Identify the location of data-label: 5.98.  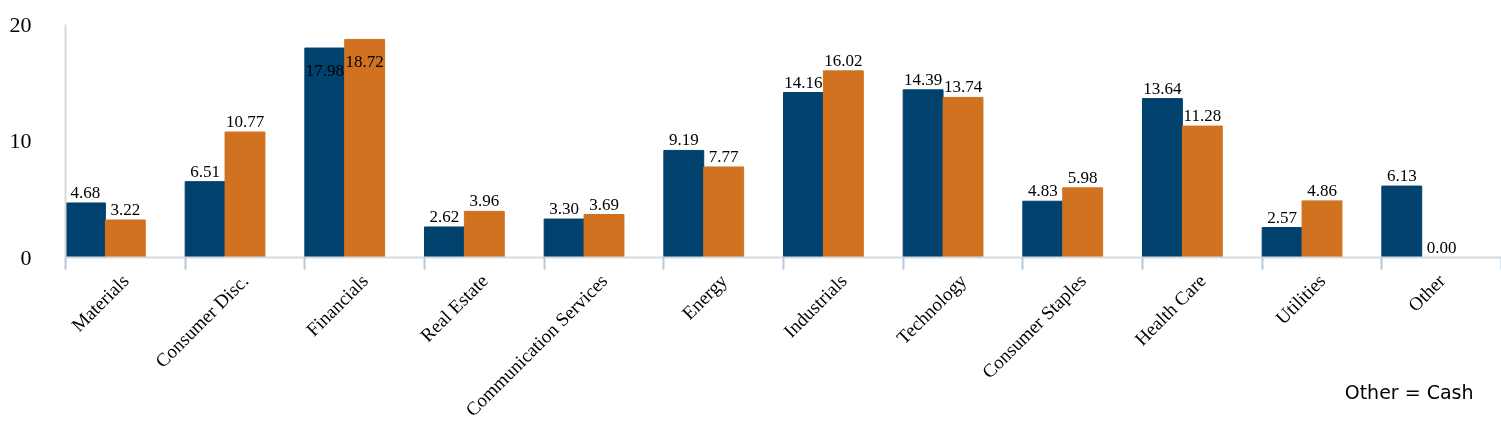
(1082, 177).